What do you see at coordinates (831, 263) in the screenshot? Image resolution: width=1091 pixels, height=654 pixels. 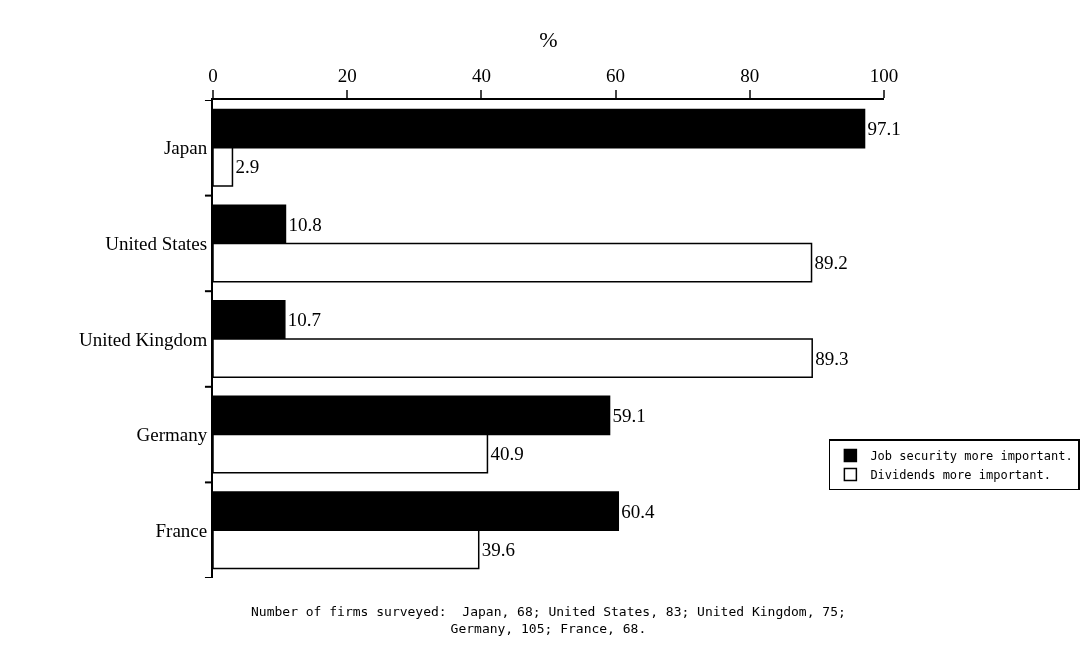 I see `data-label: 89.2` at bounding box center [831, 263].